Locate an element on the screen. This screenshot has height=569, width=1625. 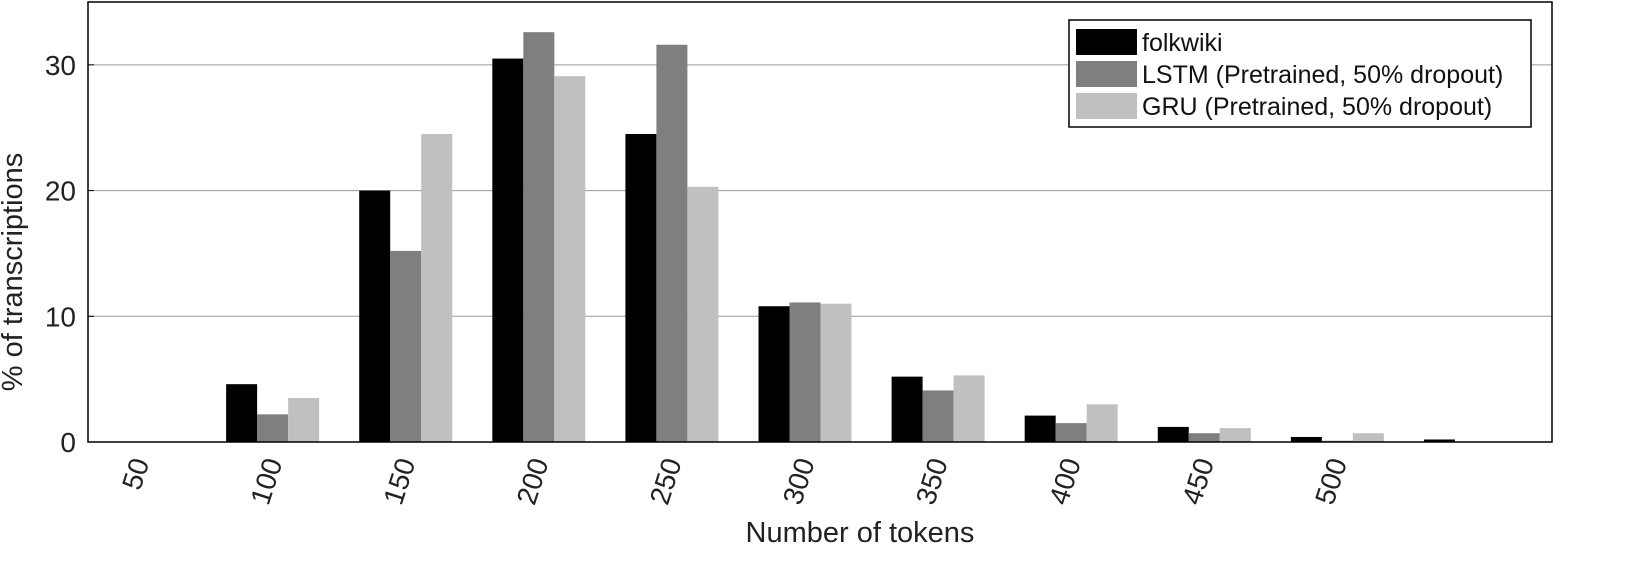
x-axis-ticks: 50 100 150 200 250 300 350 400 450 500 is located at coordinates (734, 481).